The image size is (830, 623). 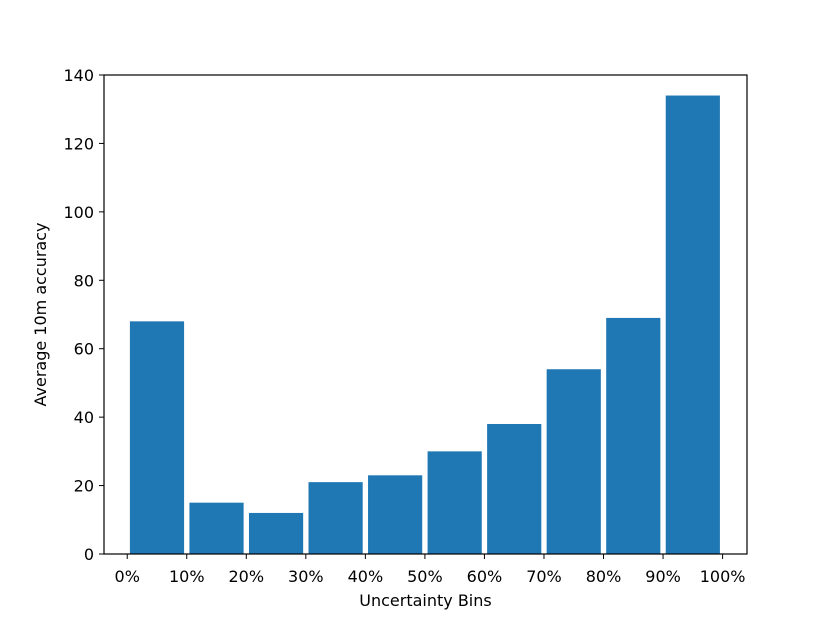 What do you see at coordinates (84, 417) in the screenshot?
I see `y-tick-label: 40` at bounding box center [84, 417].